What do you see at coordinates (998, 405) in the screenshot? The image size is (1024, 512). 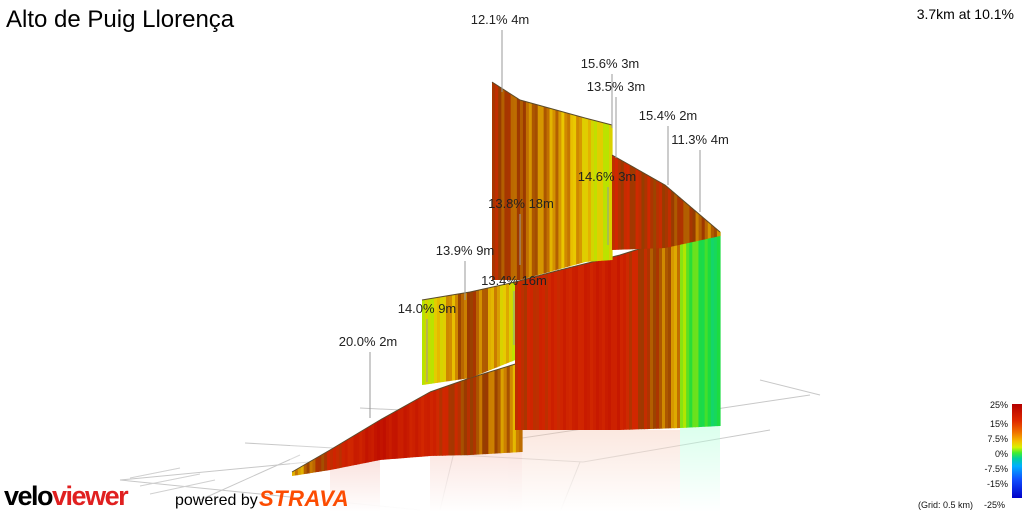 I see `legend-tick: 25%` at bounding box center [998, 405].